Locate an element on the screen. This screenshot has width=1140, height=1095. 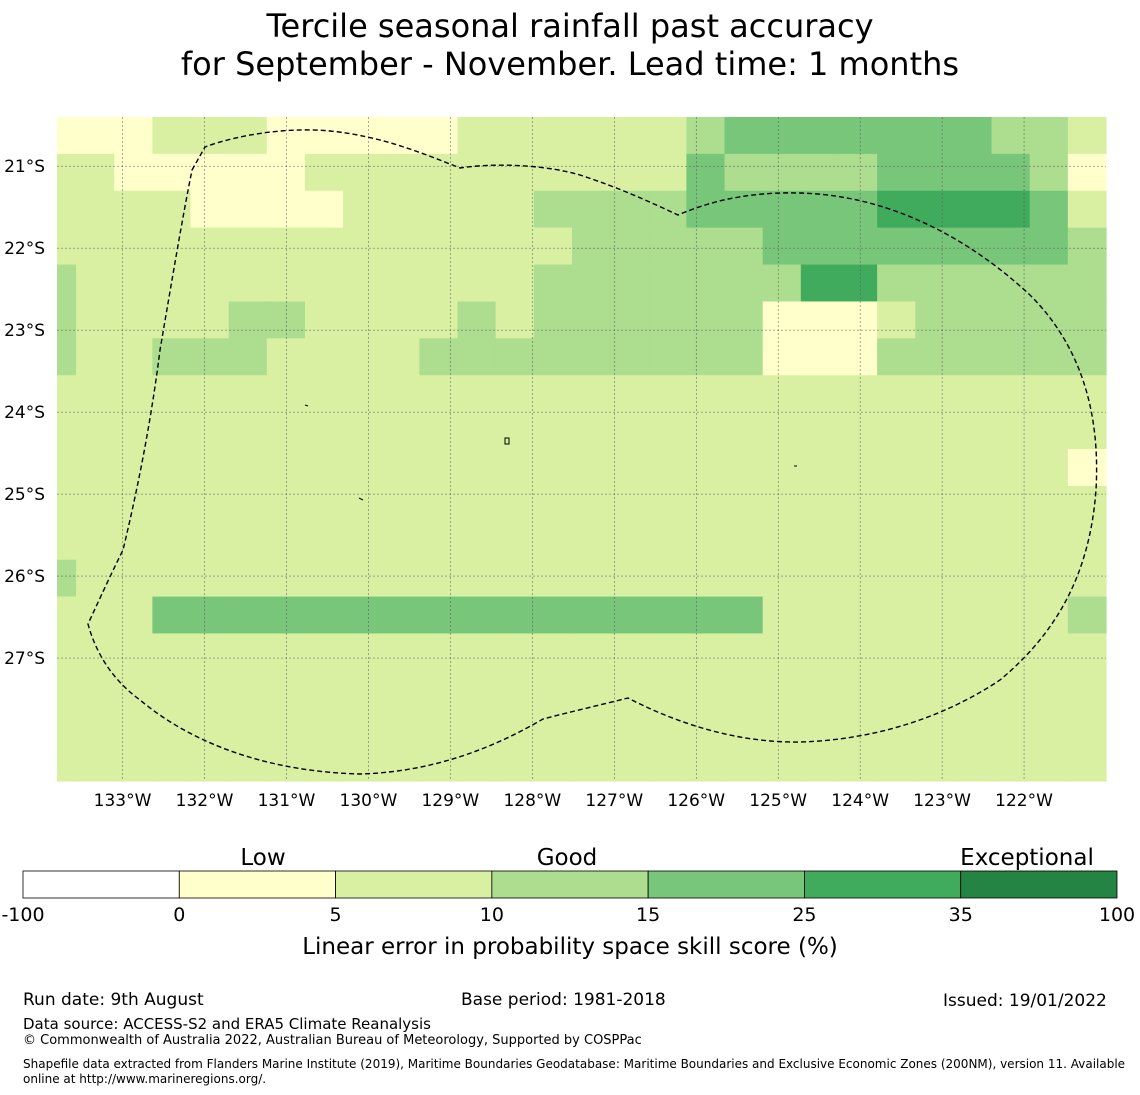
colorbar-tick-label: 5 is located at coordinates (336, 915).